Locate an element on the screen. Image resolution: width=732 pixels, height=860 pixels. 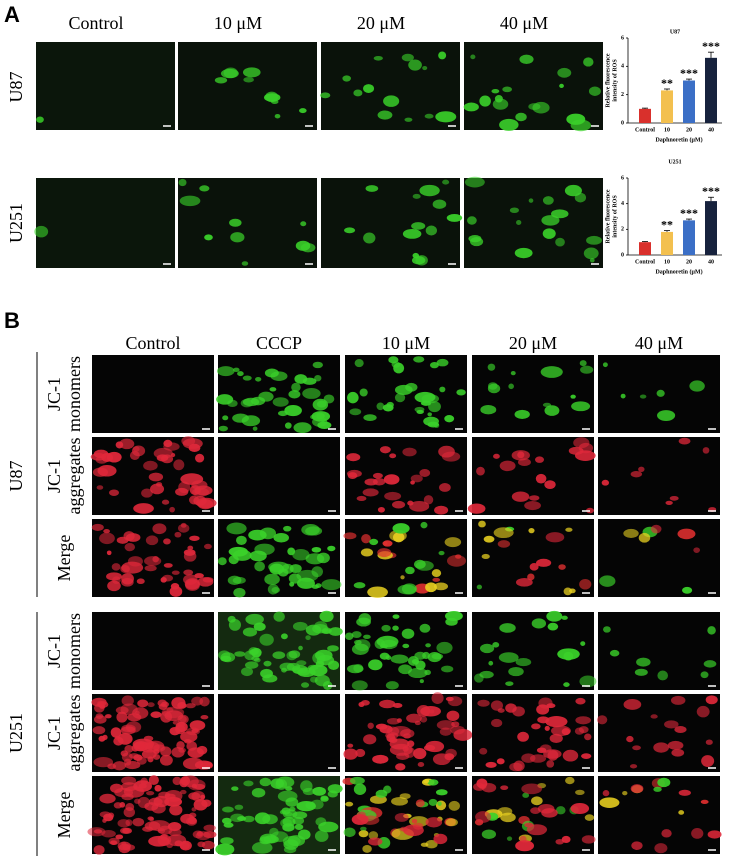
x-axis-label: Daphnoretin (μM) is located at coordinates (678, 139).